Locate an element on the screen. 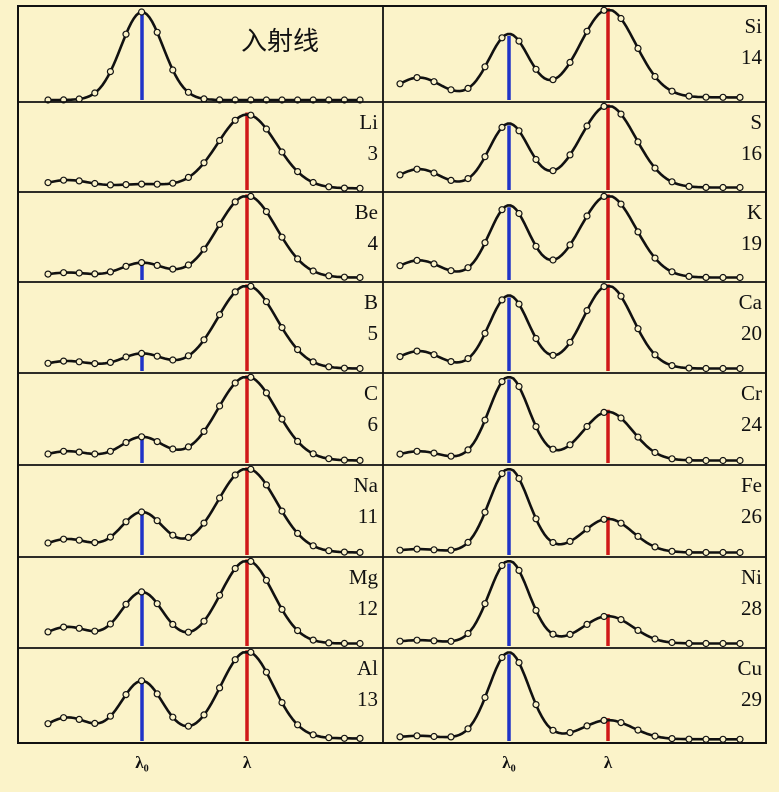 The image size is (779, 792). lambda-tick-label: λ is located at coordinates (247, 762).